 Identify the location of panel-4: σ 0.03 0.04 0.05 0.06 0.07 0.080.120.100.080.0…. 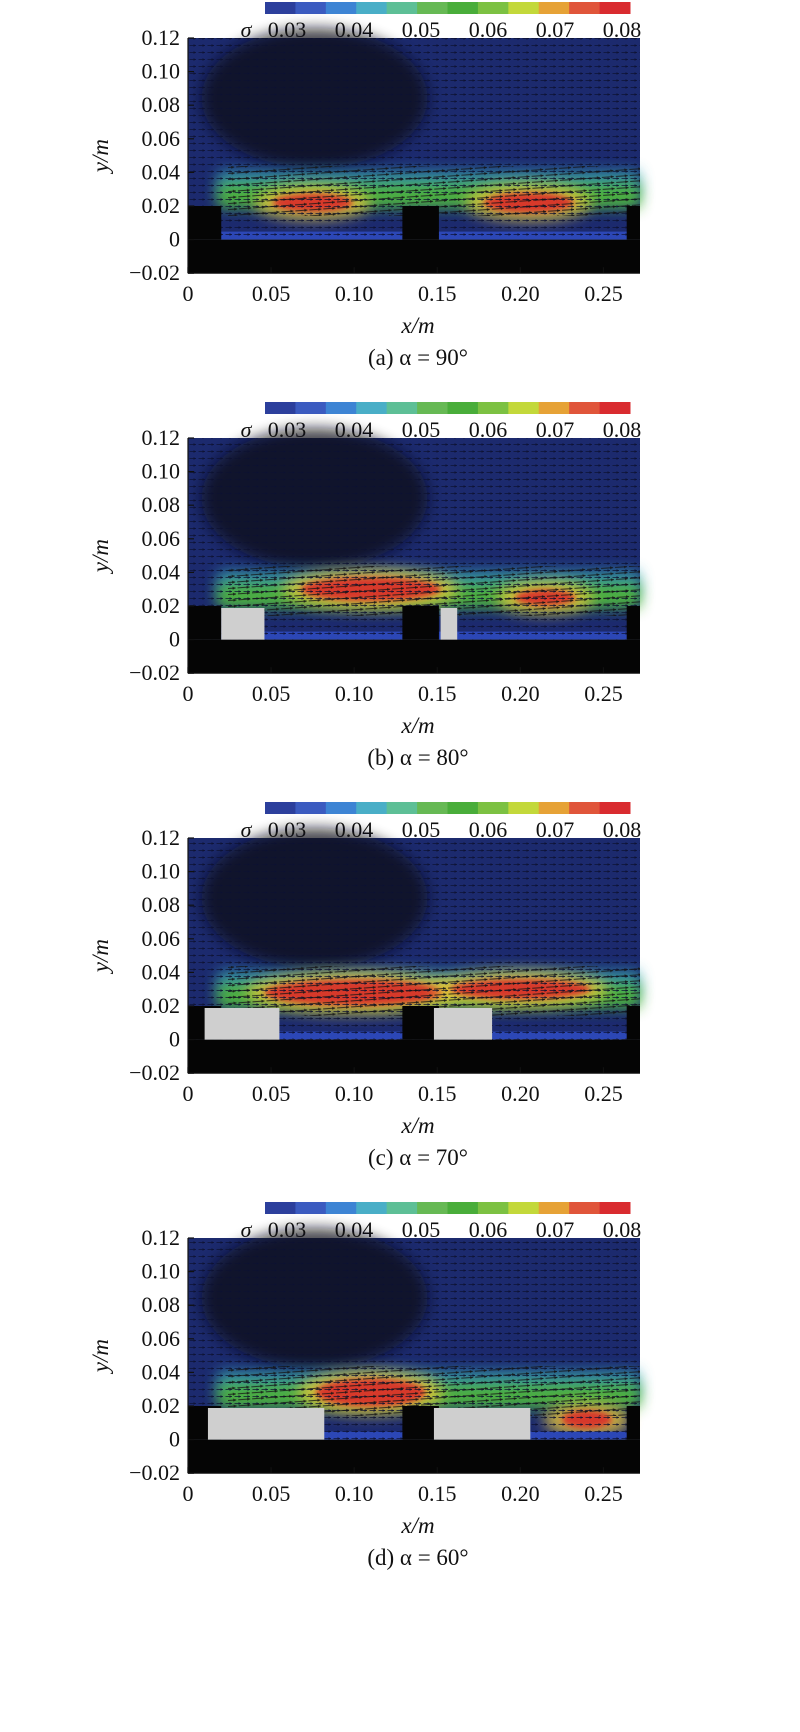
(364, 1386).